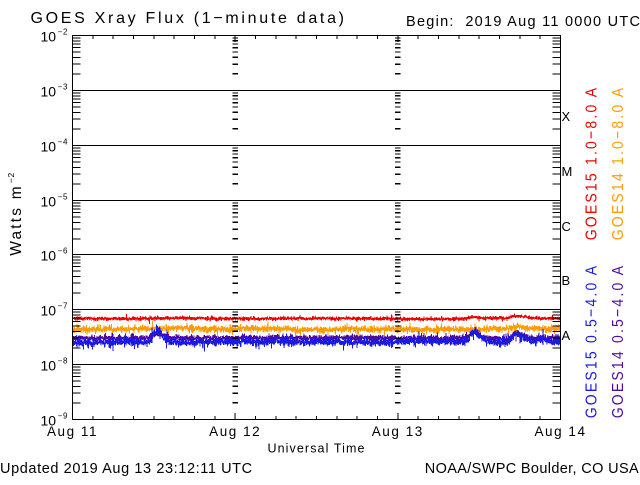 This screenshot has width=640, height=485. What do you see at coordinates (592, 163) in the screenshot?
I see `svg-text: GOES15 1.0−8.0 A` at bounding box center [592, 163].